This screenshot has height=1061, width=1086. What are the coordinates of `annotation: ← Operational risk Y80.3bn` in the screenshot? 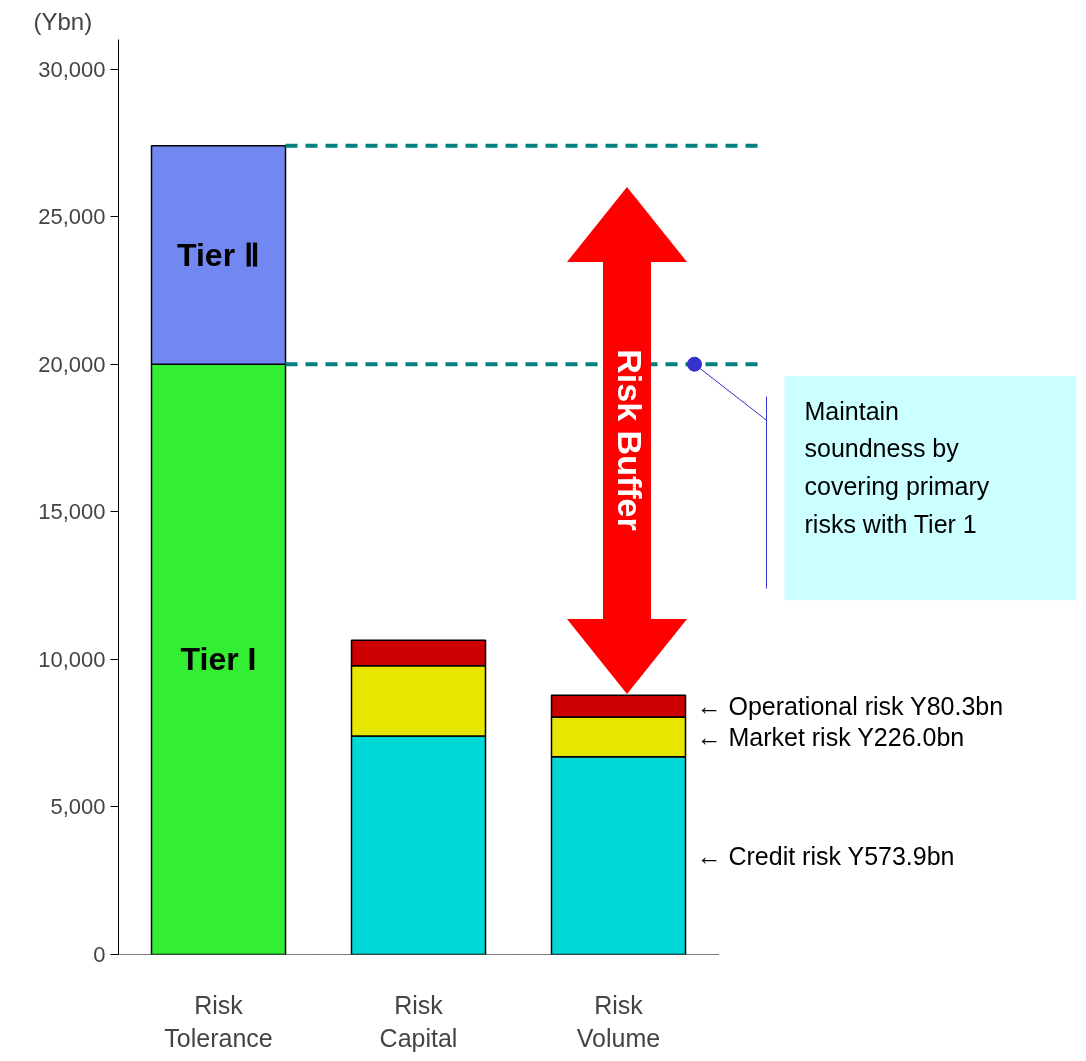 It's located at (850, 706).